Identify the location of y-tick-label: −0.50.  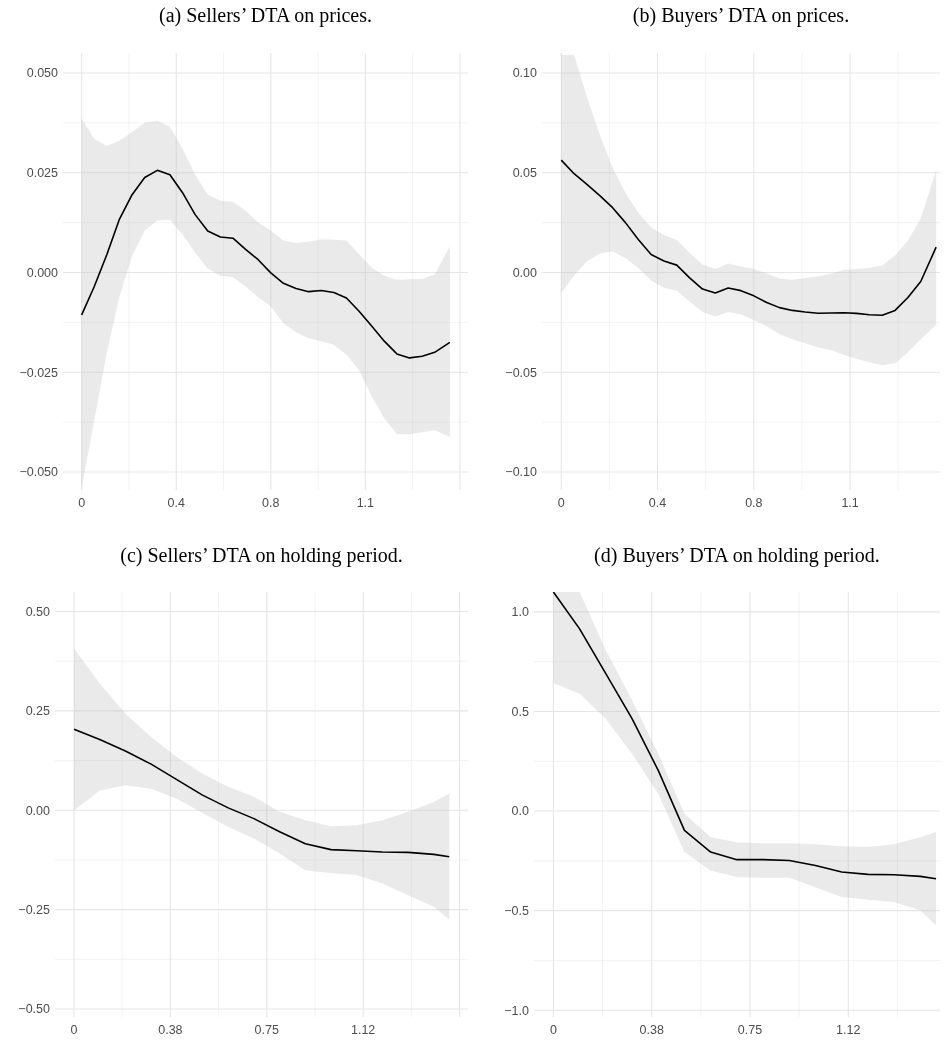
(34, 1009).